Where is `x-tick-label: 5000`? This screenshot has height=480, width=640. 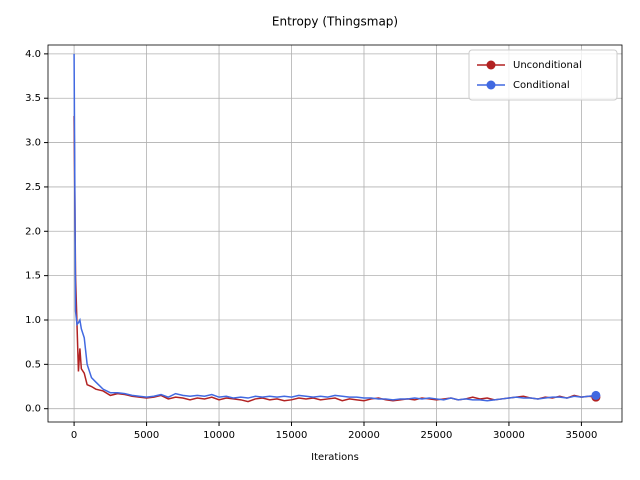
x-tick-label: 5000 is located at coordinates (146, 435).